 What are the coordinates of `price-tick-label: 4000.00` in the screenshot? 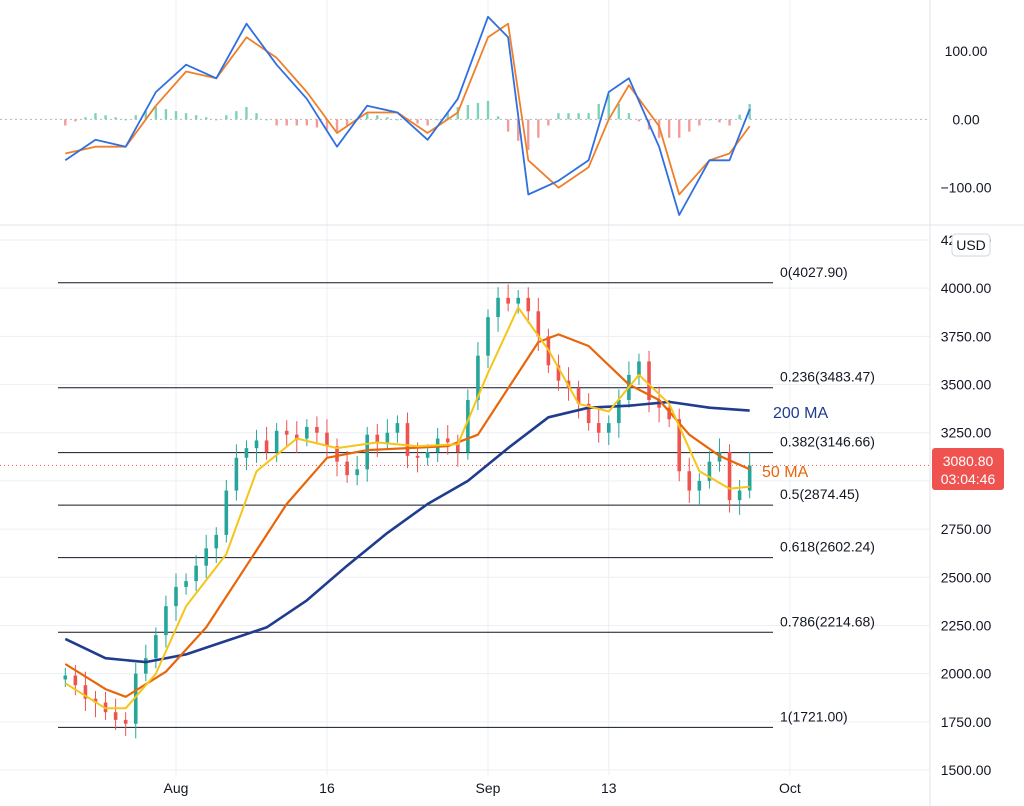 It's located at (966, 288).